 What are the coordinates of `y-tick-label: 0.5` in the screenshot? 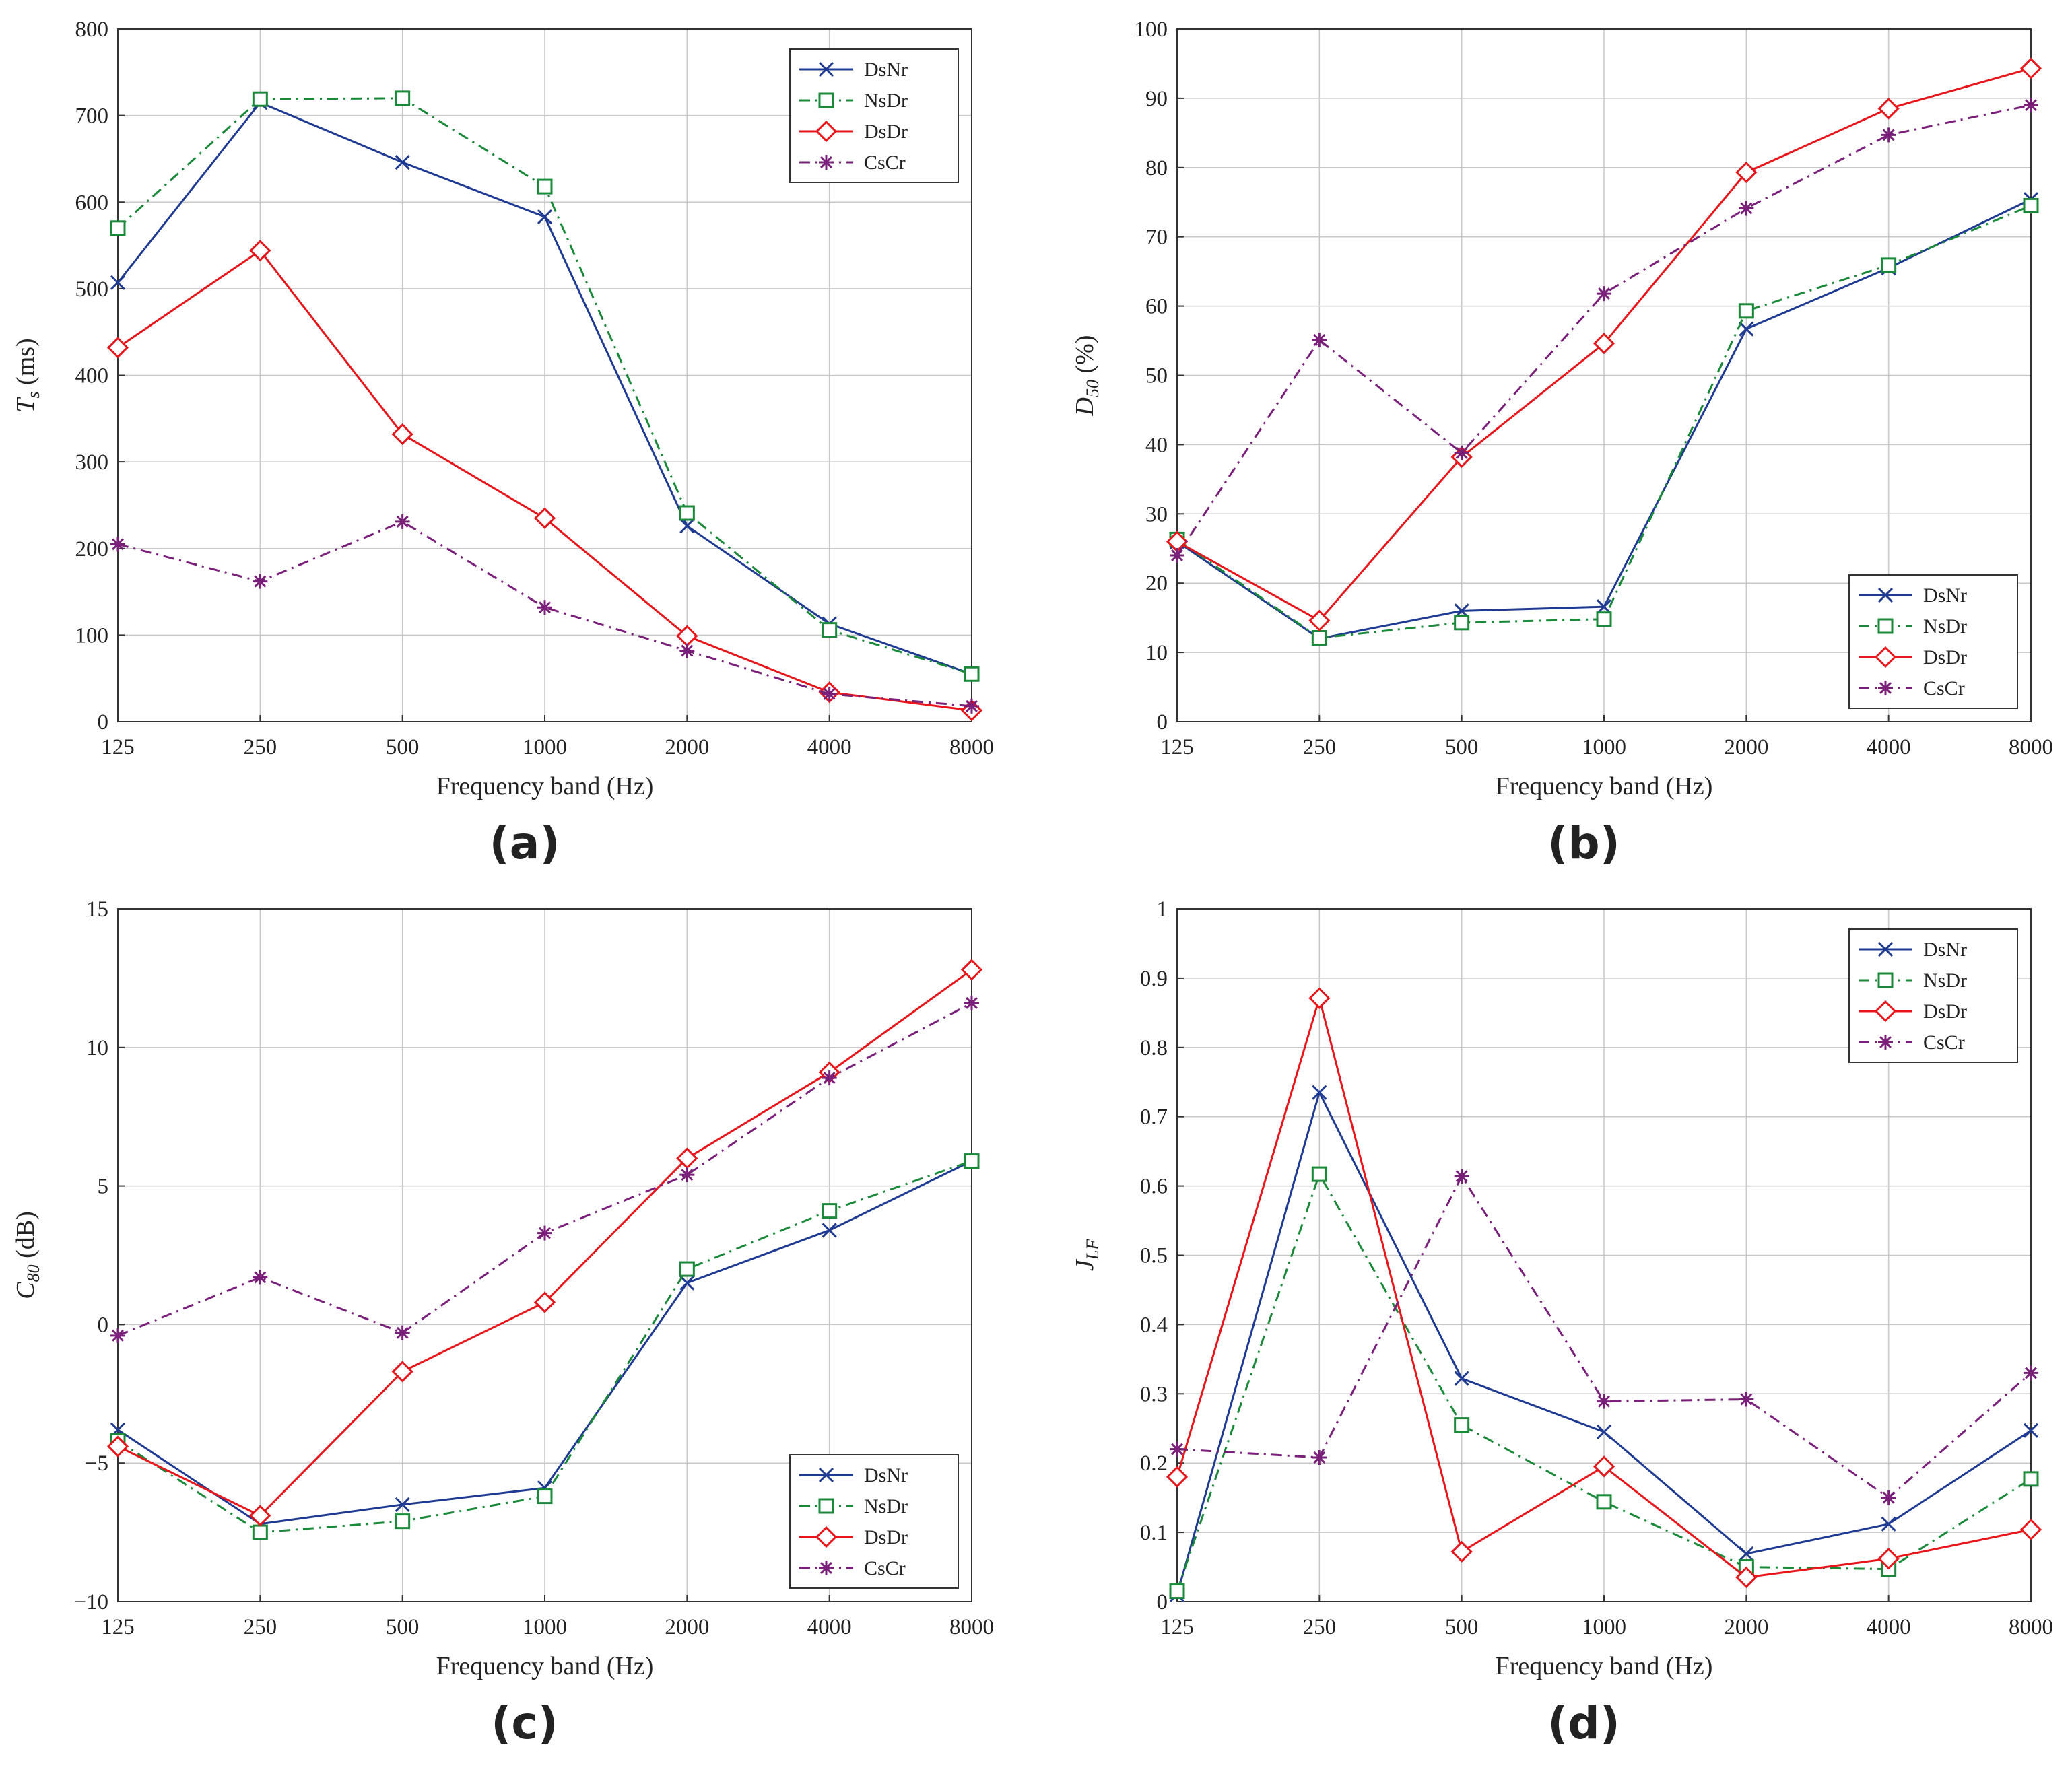 It's located at (1154, 1256).